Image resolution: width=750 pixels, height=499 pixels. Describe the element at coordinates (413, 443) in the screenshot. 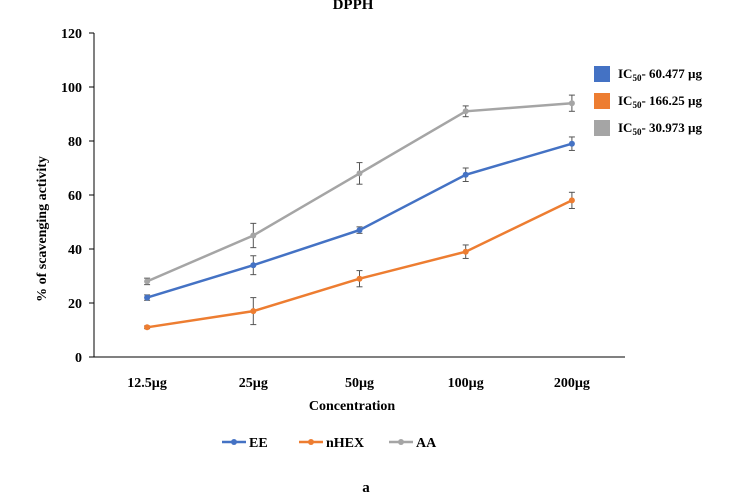

I see `legend-item-aa: AA` at that location.